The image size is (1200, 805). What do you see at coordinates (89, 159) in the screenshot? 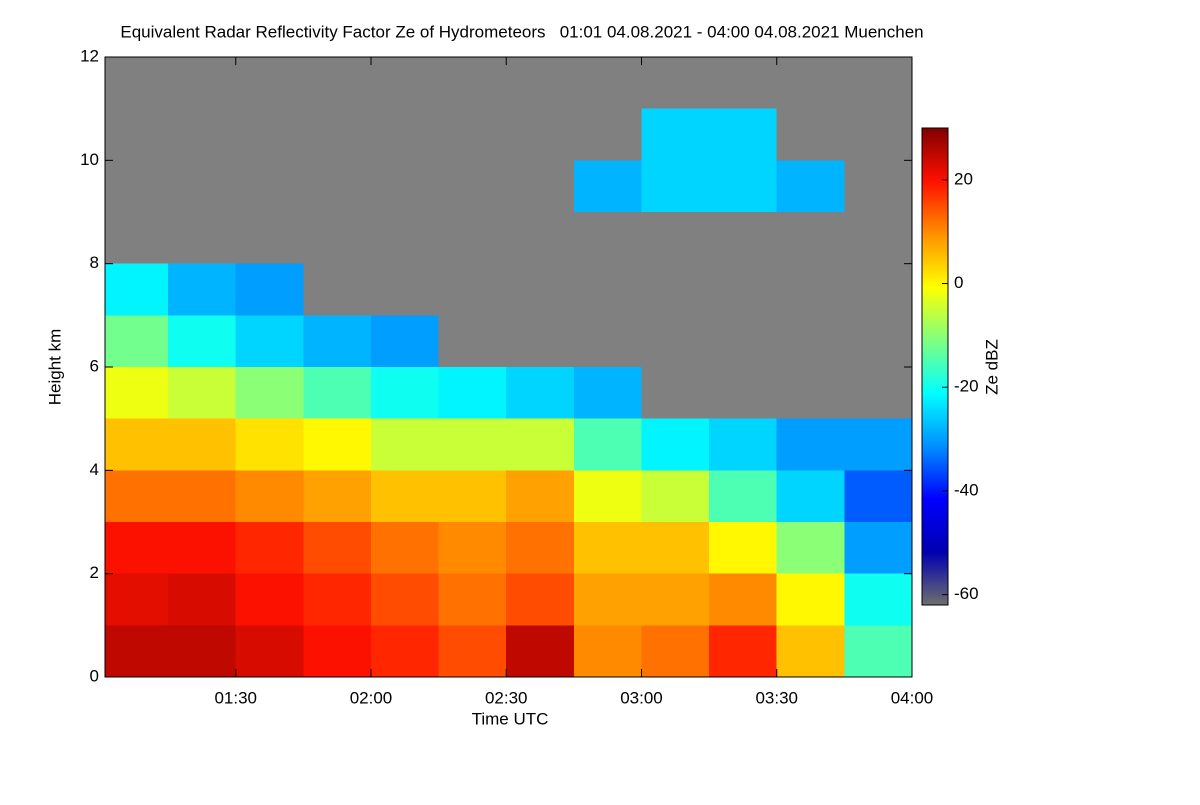
I see `y-tick-label: 10` at bounding box center [89, 159].